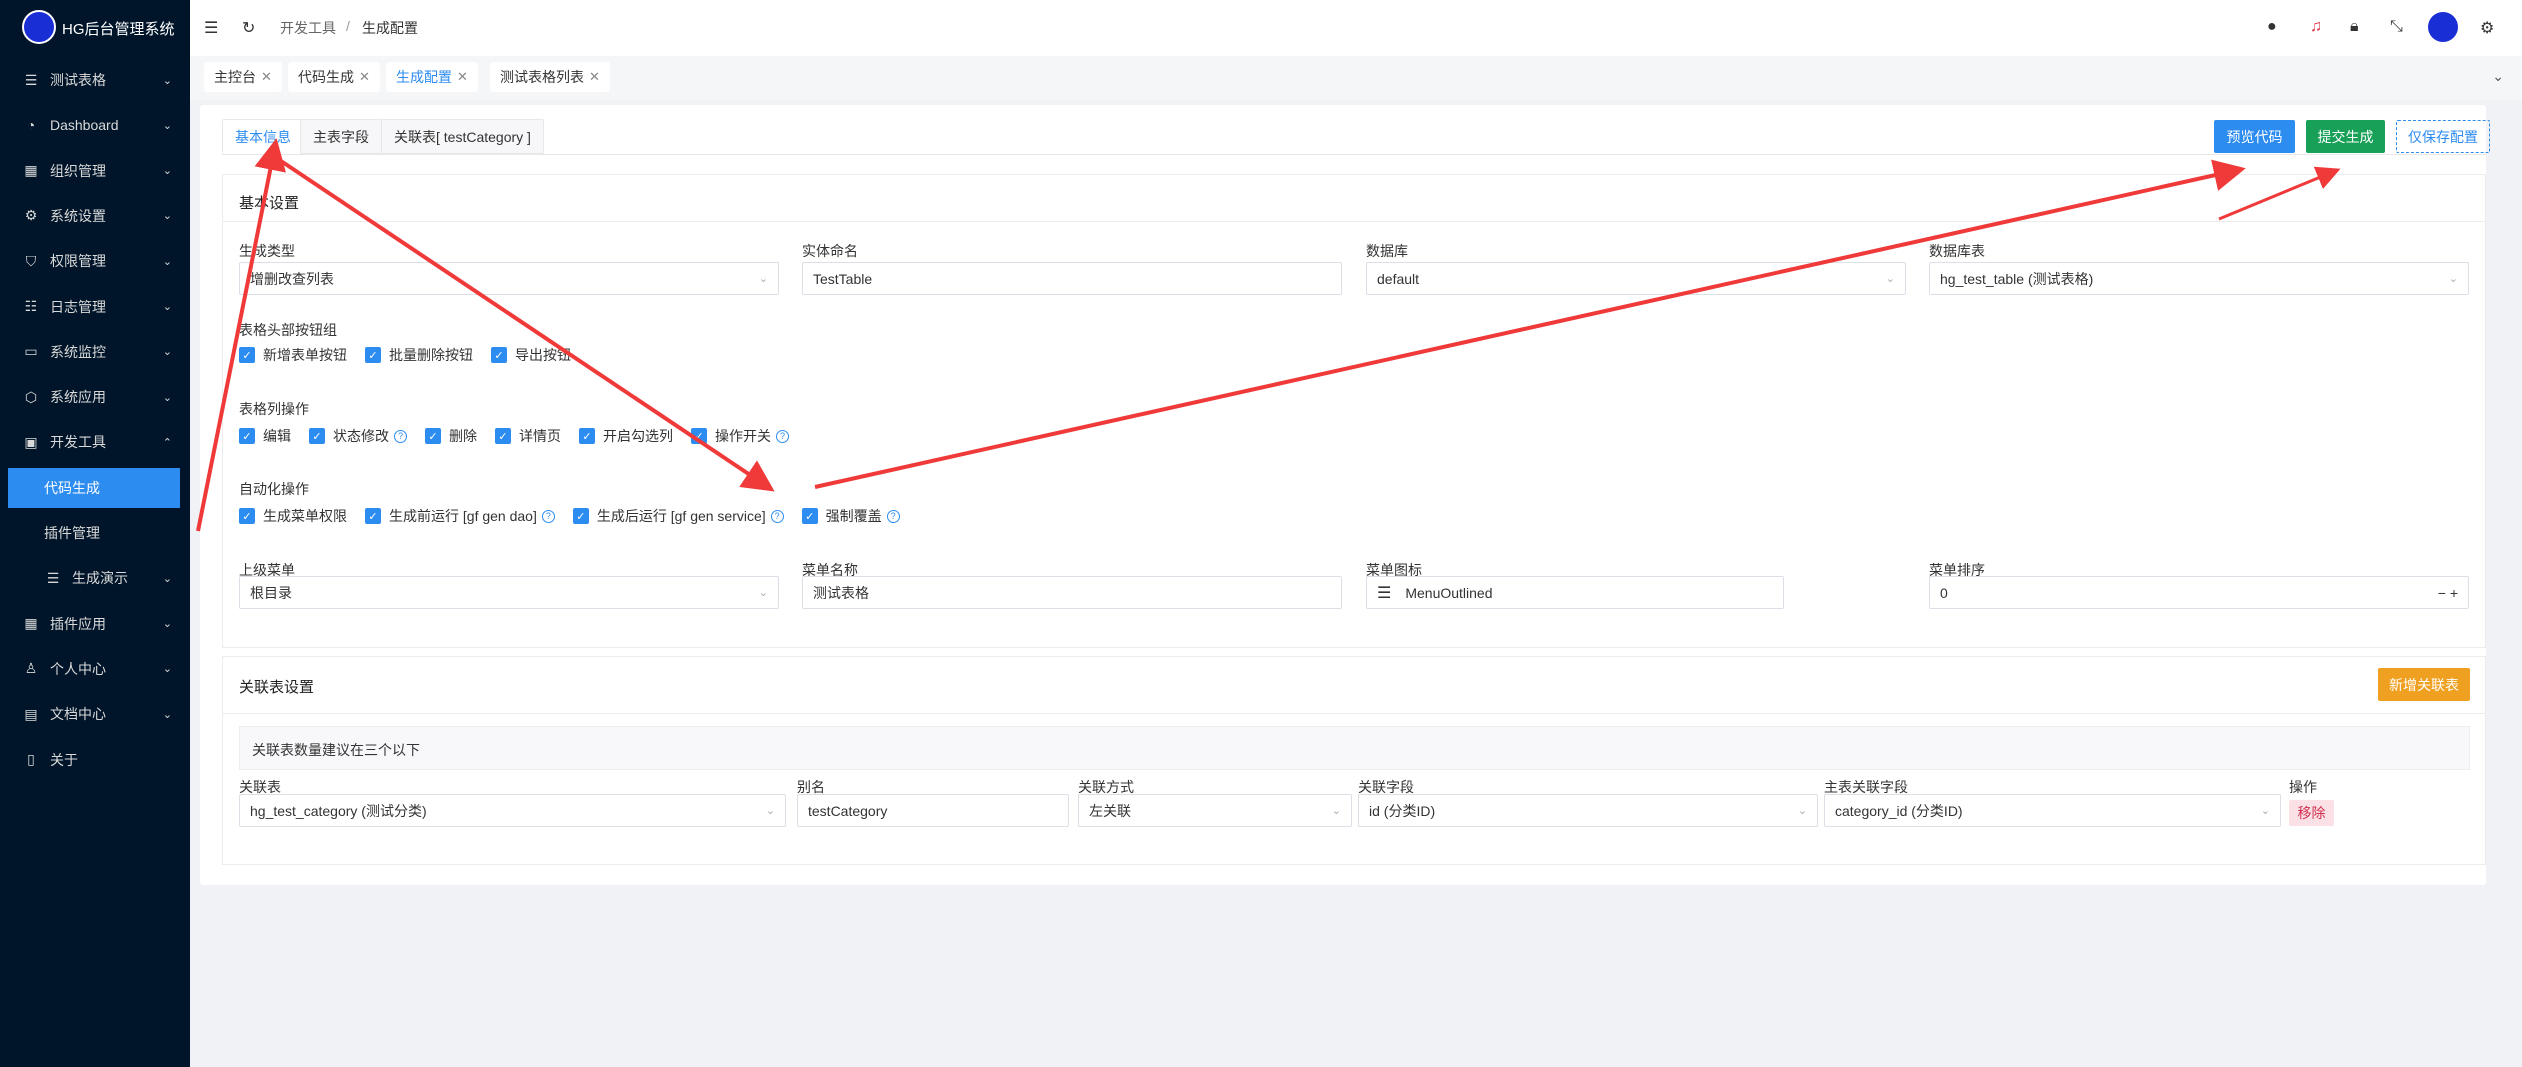 The image size is (2522, 1067). I want to click on panel-title: 关联表设置, so click(277, 687).